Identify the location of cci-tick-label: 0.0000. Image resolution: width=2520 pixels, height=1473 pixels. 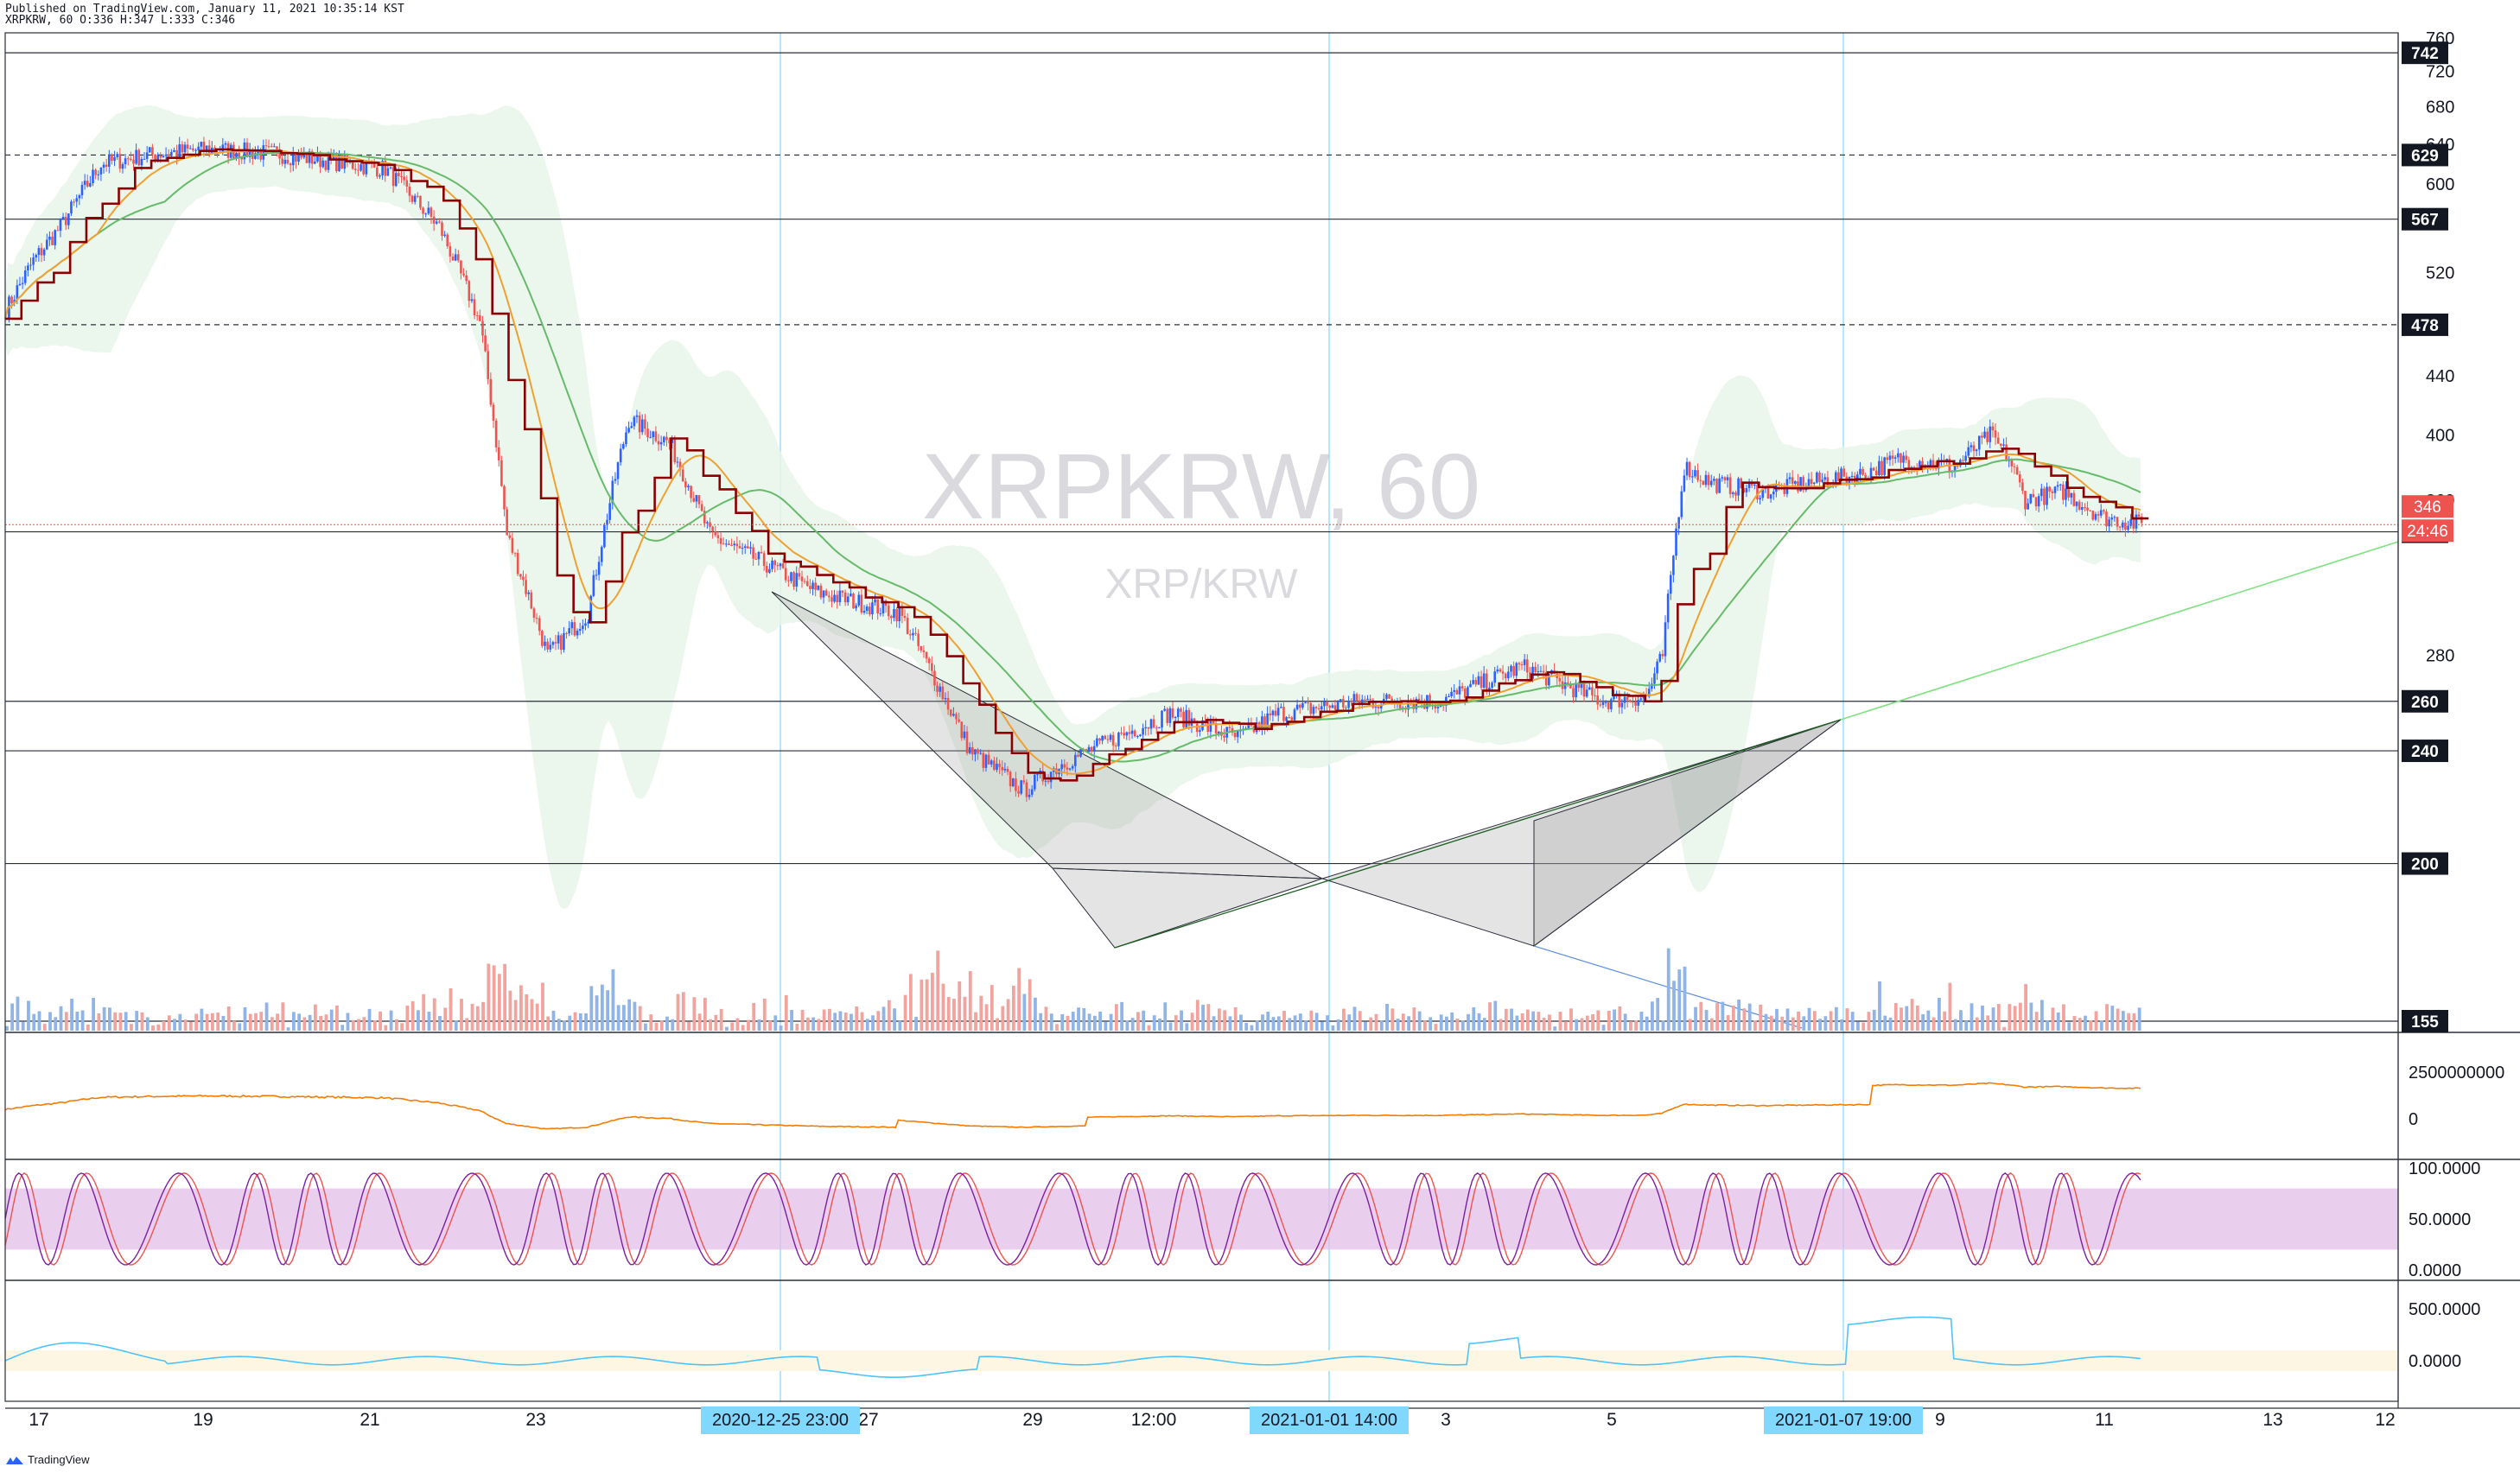
(2435, 1361).